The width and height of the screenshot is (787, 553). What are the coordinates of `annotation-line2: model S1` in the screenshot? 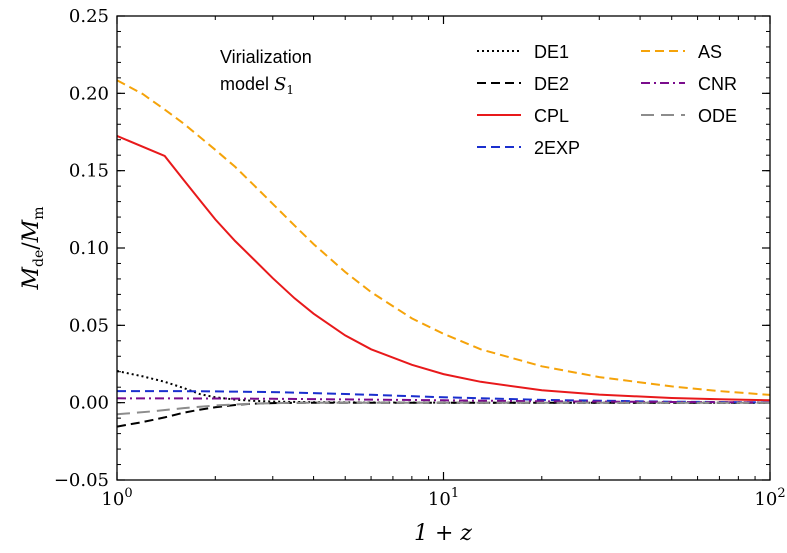 It's located at (257, 85).